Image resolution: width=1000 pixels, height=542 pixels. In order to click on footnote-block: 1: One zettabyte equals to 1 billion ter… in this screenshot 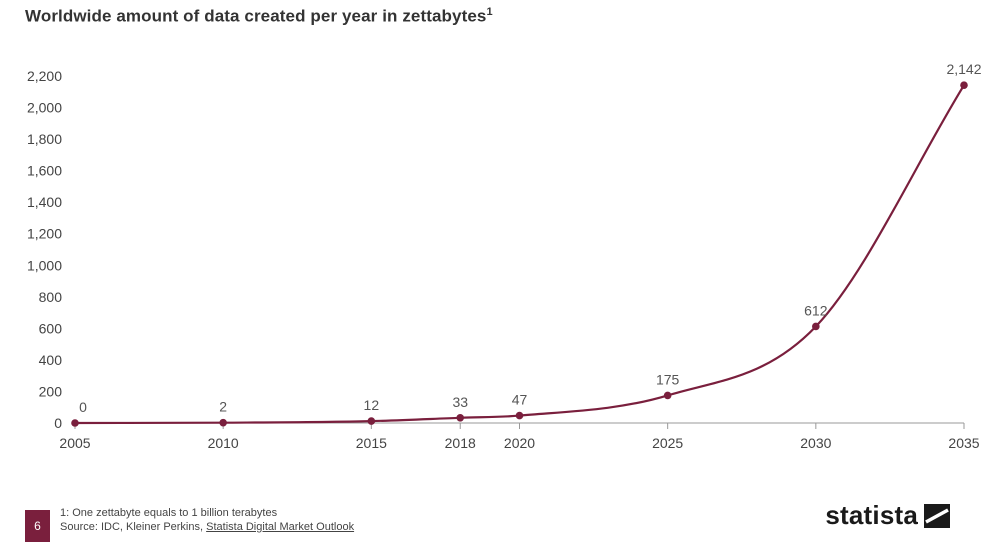, I will do `click(207, 520)`.